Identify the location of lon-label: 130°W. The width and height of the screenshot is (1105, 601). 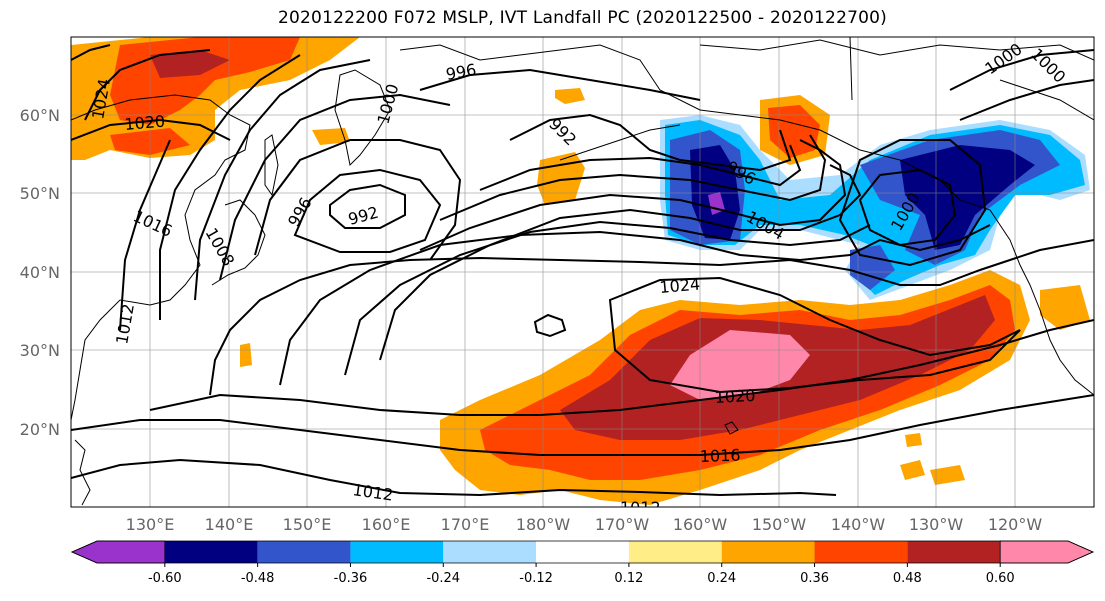
(936, 524).